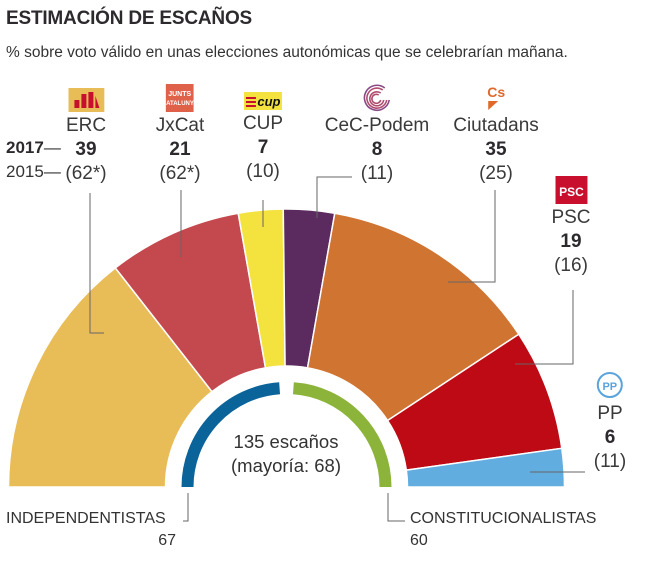 The width and height of the screenshot is (649, 569). Describe the element at coordinates (377, 125) in the screenshot. I see `party-name: CeC-Podem` at that location.